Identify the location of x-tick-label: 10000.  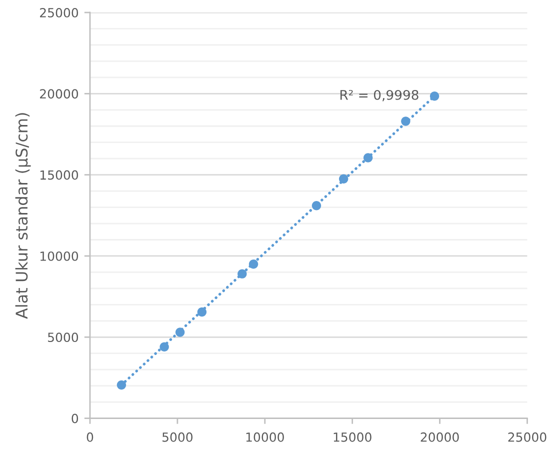
(265, 437).